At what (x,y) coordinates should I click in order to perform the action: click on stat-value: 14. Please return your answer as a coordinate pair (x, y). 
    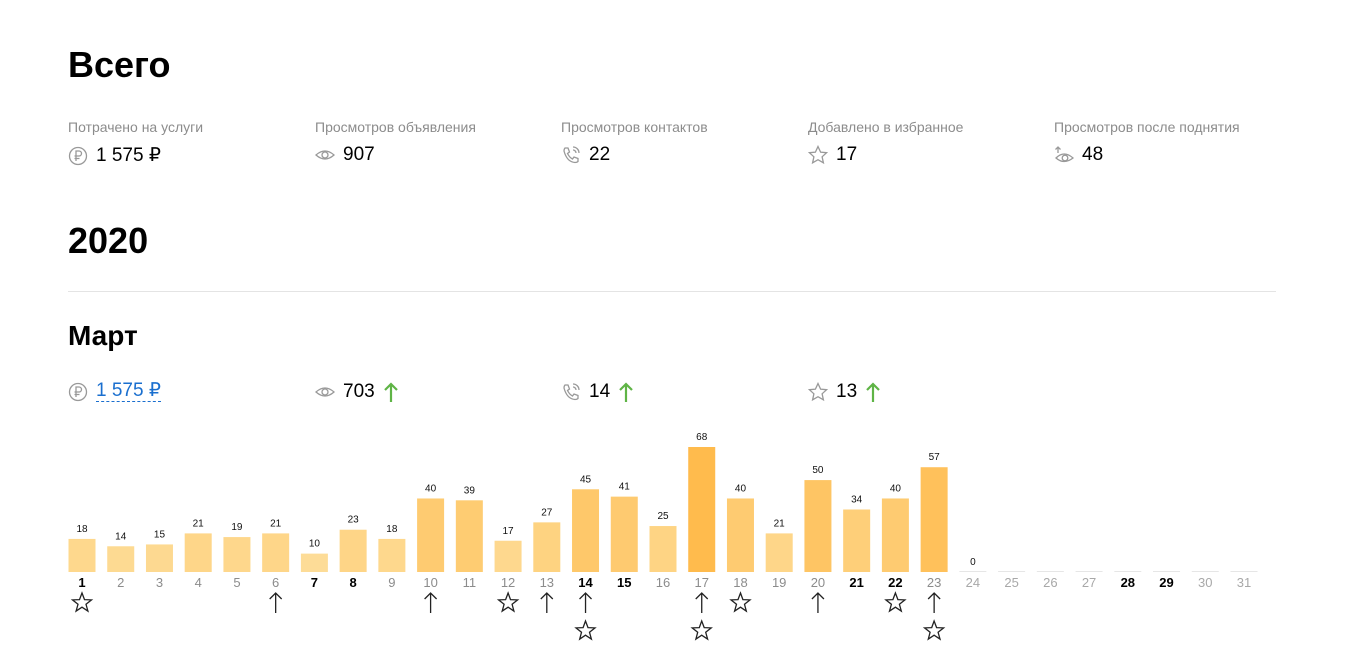
    Looking at the image, I should click on (600, 391).